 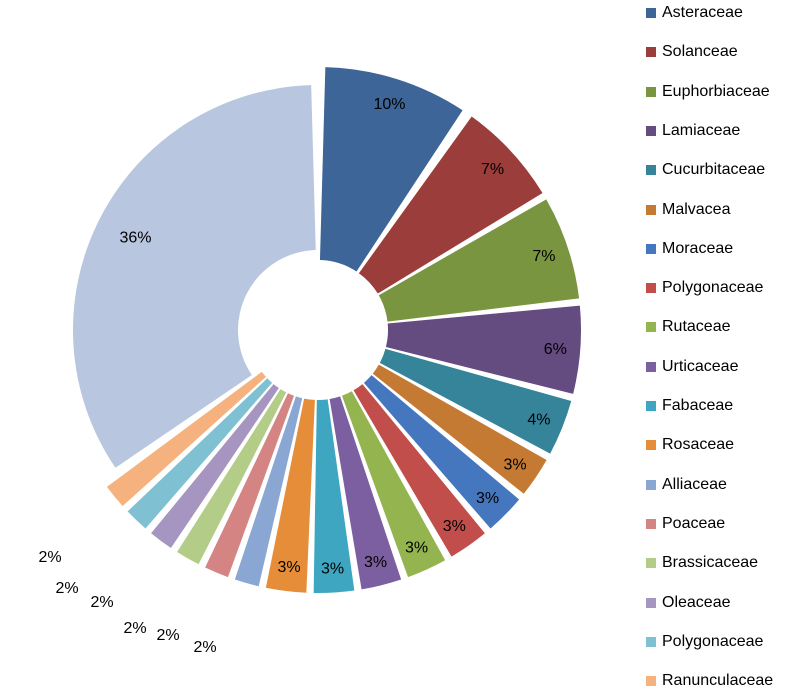 I want to click on legend-item: Ranunculaceae, so click(x=709, y=681).